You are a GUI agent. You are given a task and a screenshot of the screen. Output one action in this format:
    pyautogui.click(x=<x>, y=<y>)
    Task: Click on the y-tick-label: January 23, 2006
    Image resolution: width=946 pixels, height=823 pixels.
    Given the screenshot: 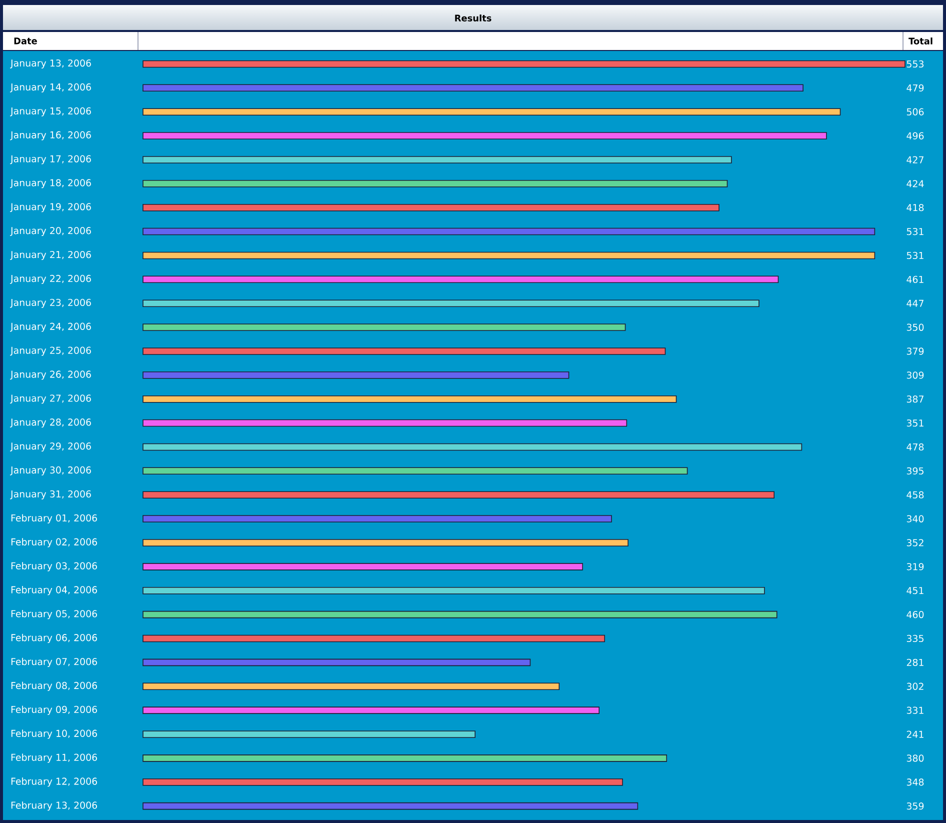 What is the action you would take?
    pyautogui.click(x=50, y=303)
    